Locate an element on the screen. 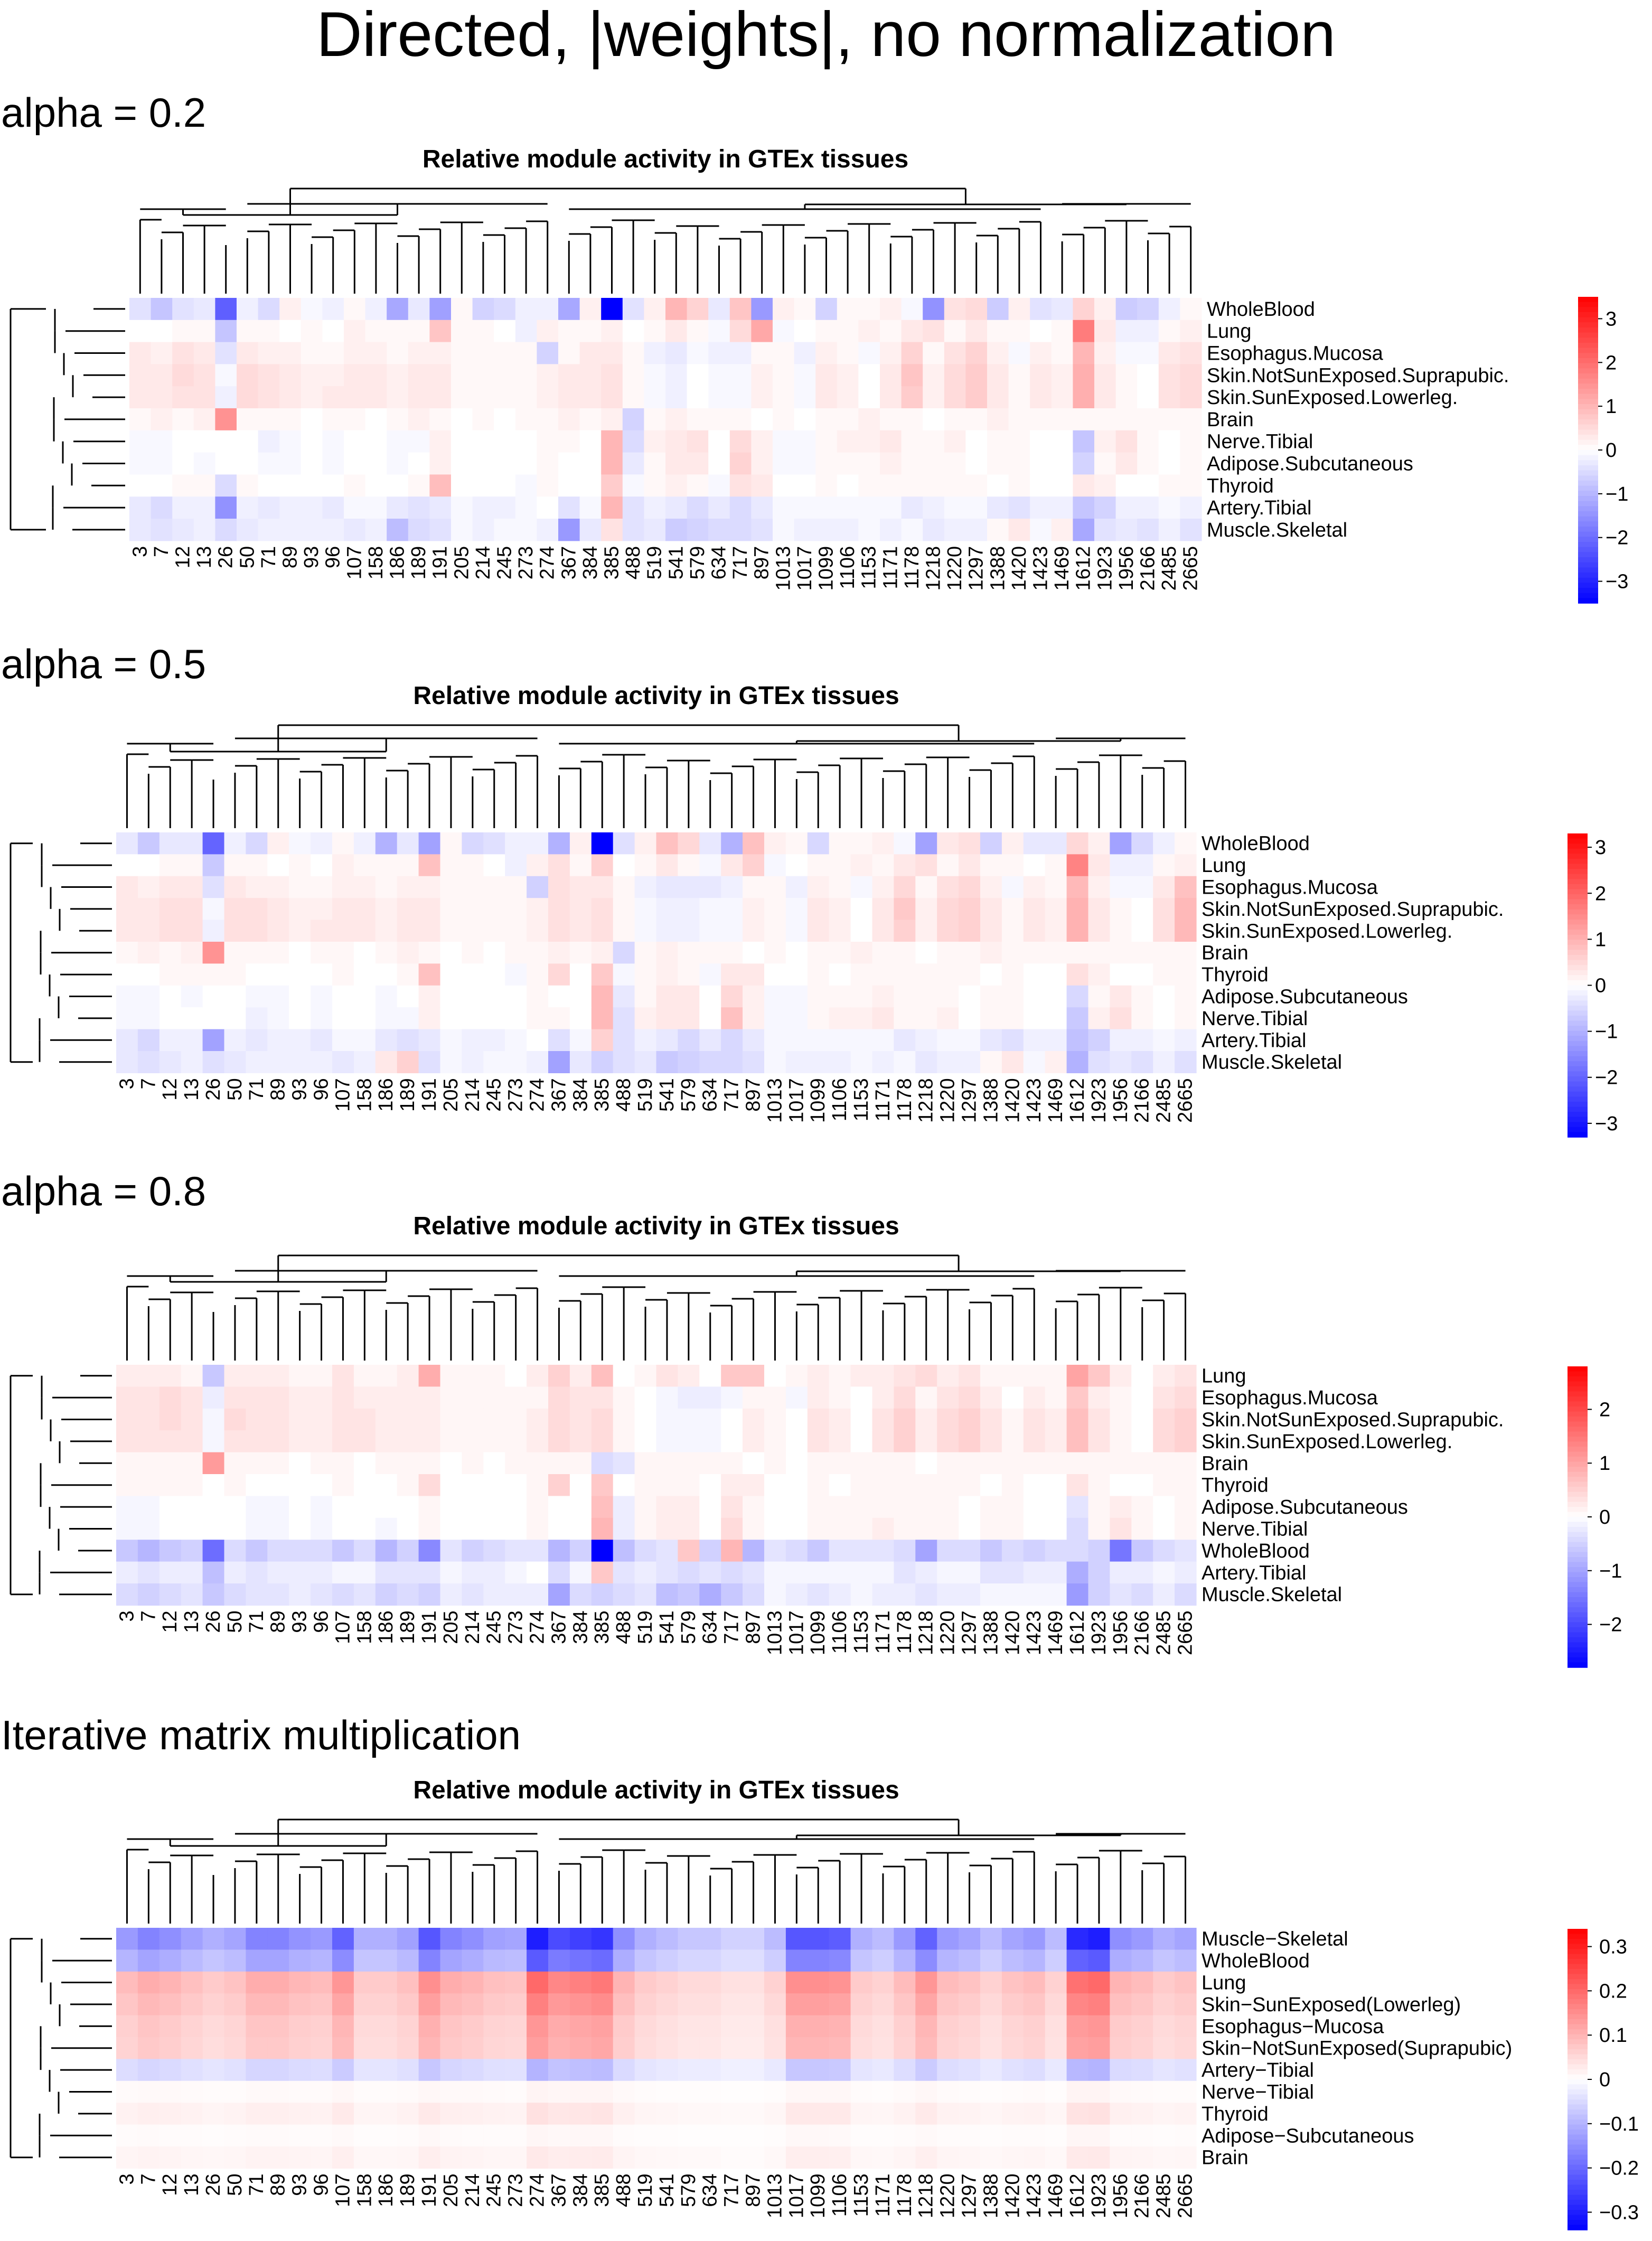 The width and height of the screenshot is (1652, 2241). row-label: Lung is located at coordinates (1224, 1983).